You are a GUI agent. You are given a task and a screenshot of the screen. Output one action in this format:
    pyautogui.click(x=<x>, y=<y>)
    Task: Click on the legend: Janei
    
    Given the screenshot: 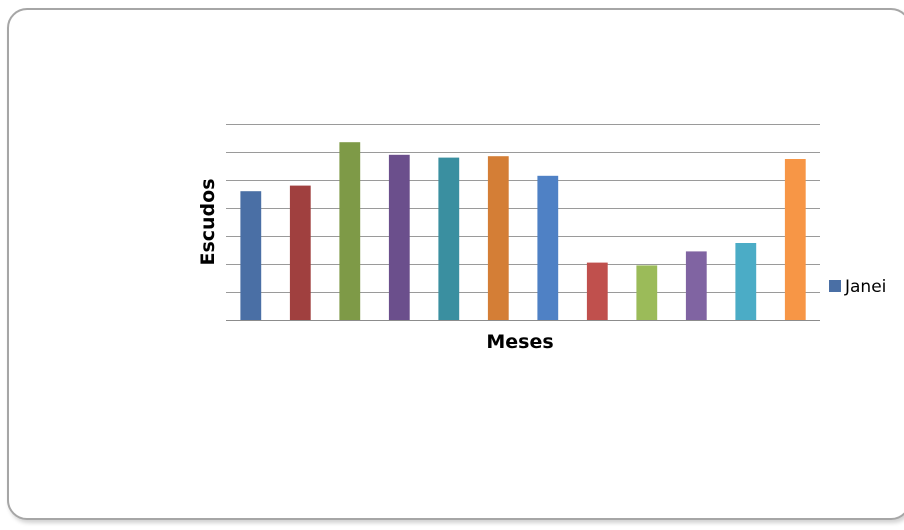 What is the action you would take?
    pyautogui.click(x=857, y=287)
    